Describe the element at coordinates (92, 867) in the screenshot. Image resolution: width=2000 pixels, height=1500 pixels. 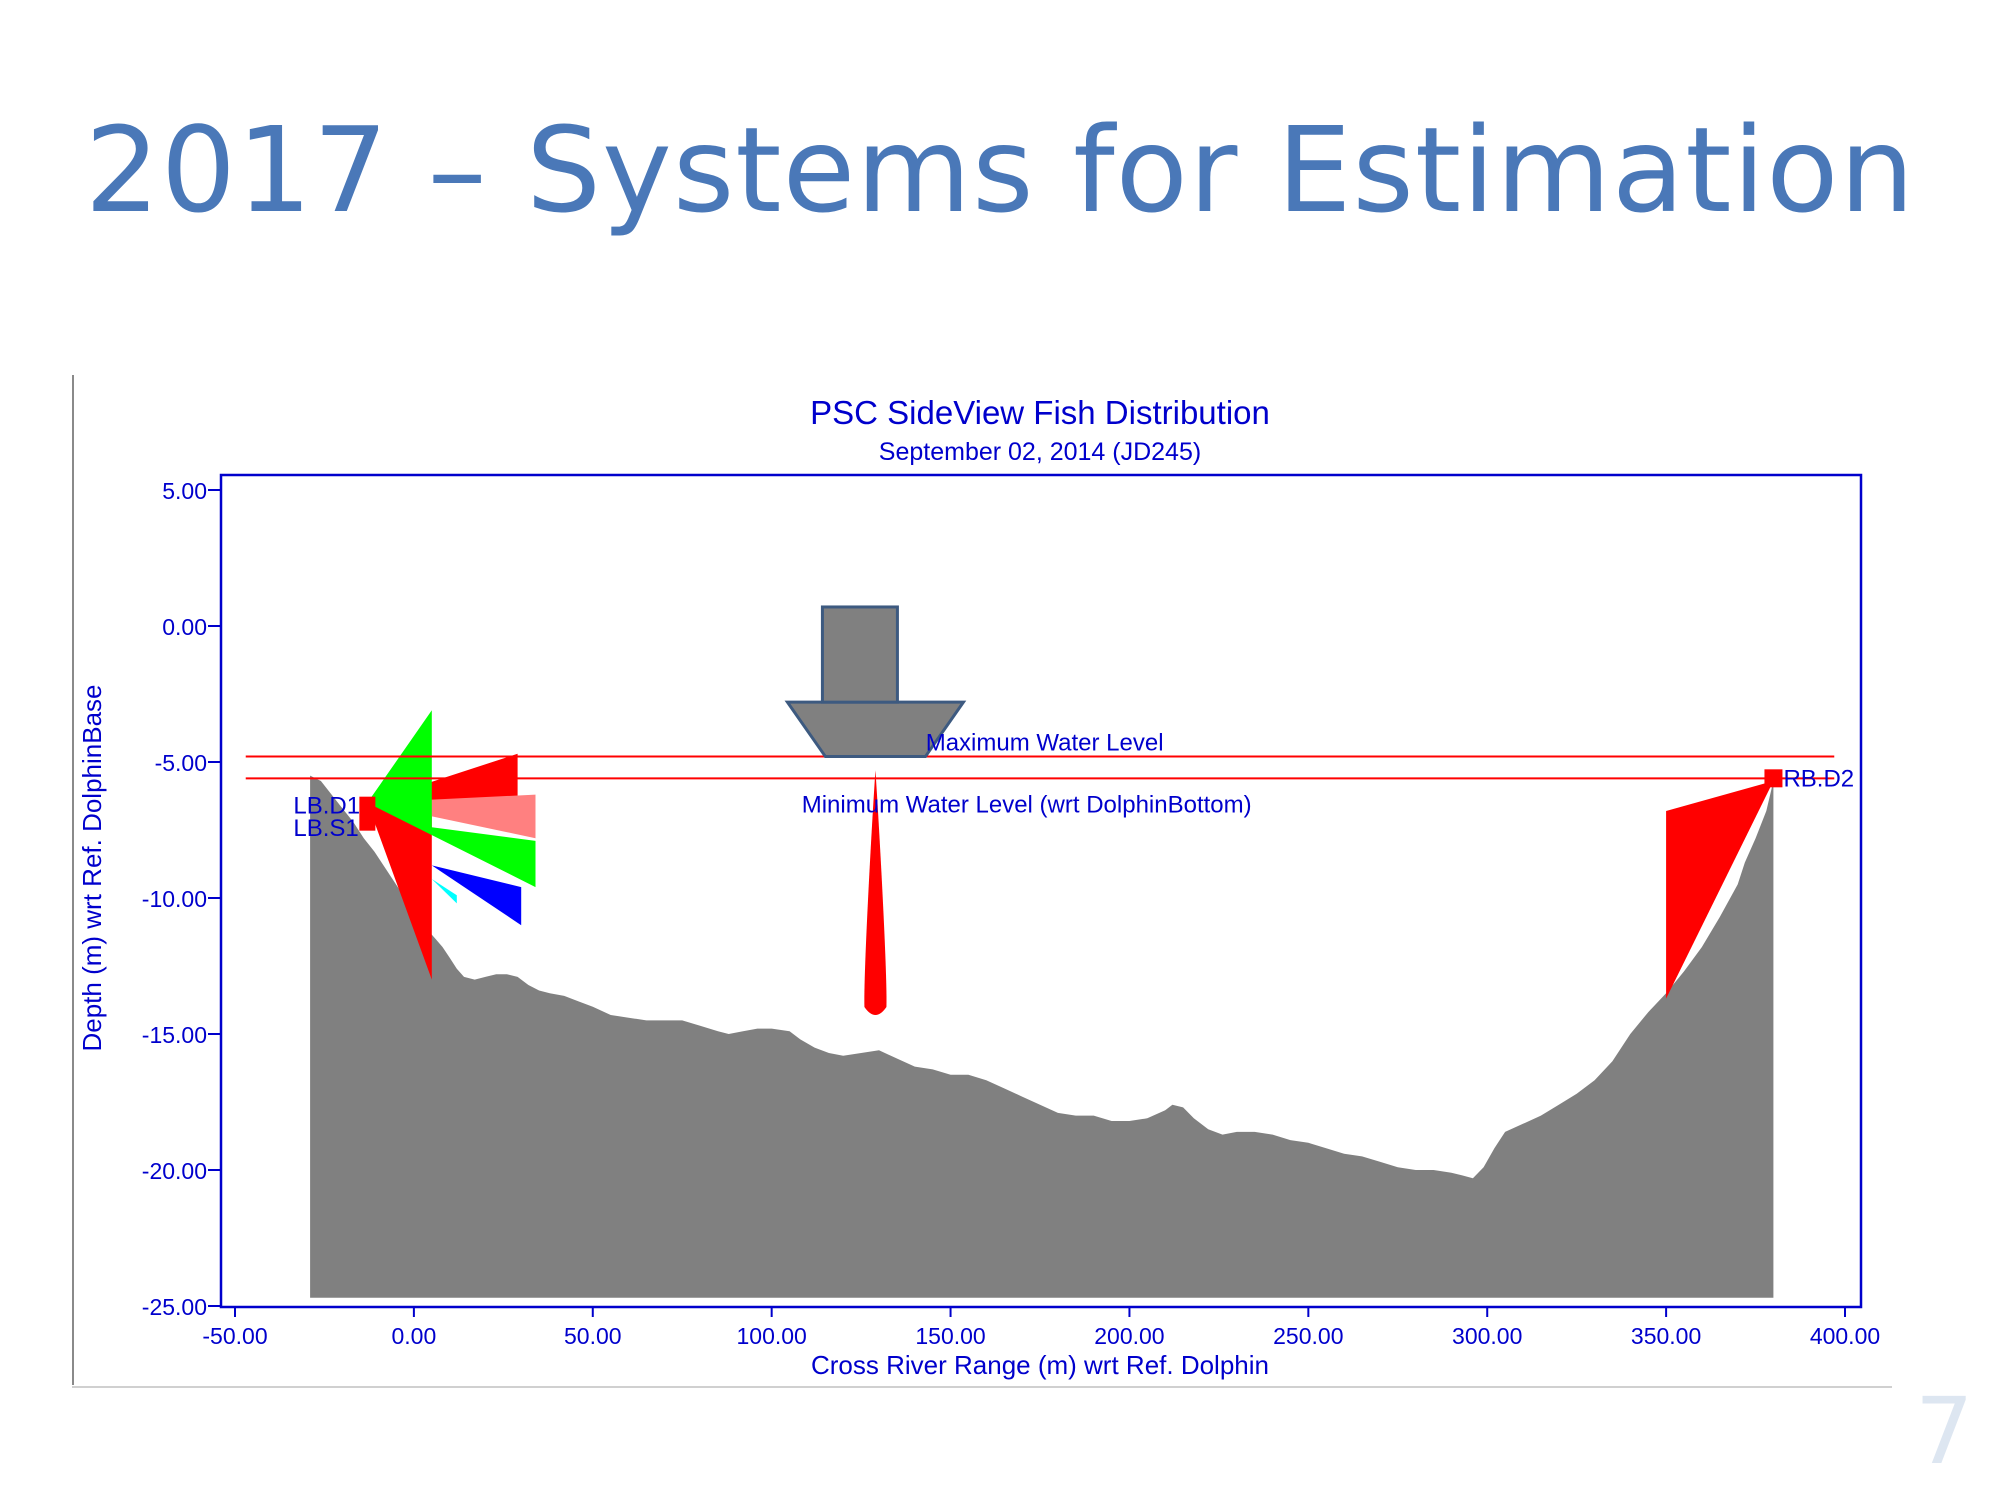
I see `y-axis-label: Depth (m) wrt Ref. DolphinBase` at that location.